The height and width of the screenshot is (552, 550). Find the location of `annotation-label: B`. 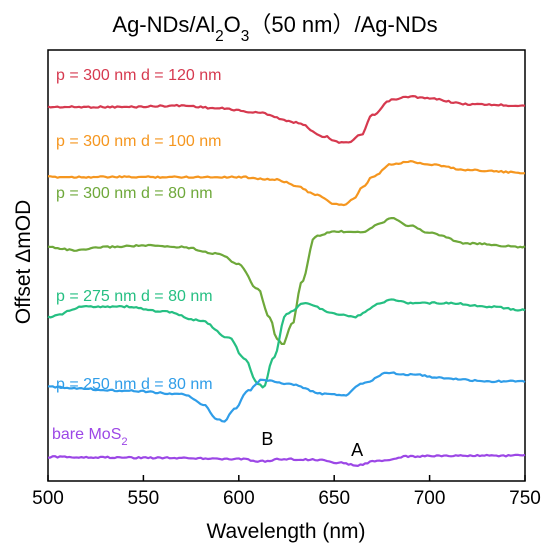

annotation-label: B is located at coordinates (267, 439).